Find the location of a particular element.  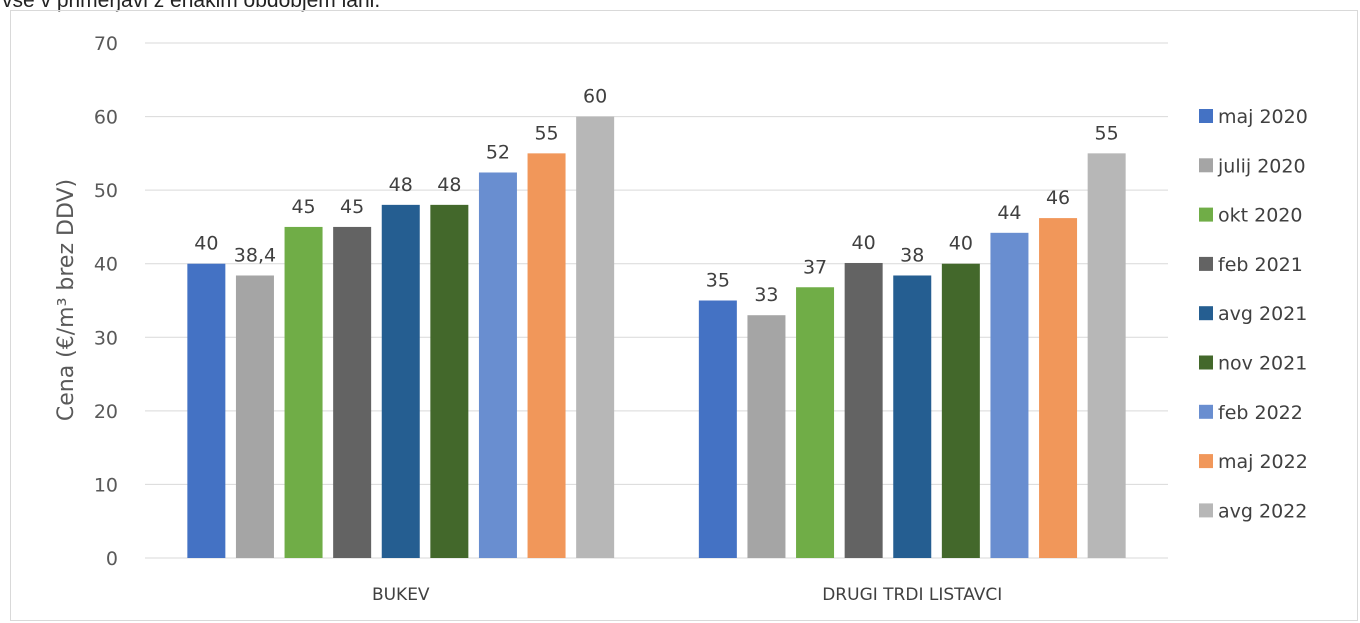

y-tick-label: 30 is located at coordinates (106, 338).